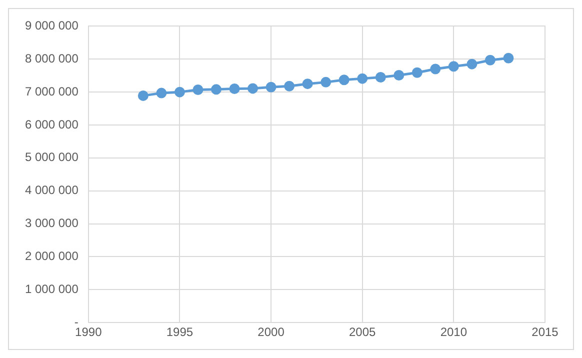  I want to click on y-tick-label: 7 000 000, so click(51, 91).